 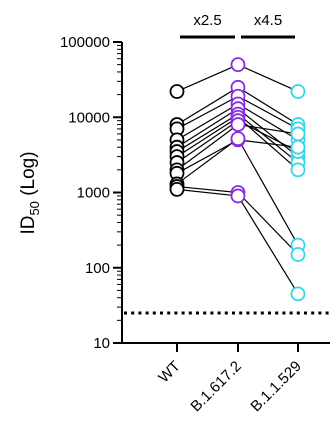 What do you see at coordinates (28, 225) in the screenshot?
I see `y-axis-title-main: ID` at bounding box center [28, 225].